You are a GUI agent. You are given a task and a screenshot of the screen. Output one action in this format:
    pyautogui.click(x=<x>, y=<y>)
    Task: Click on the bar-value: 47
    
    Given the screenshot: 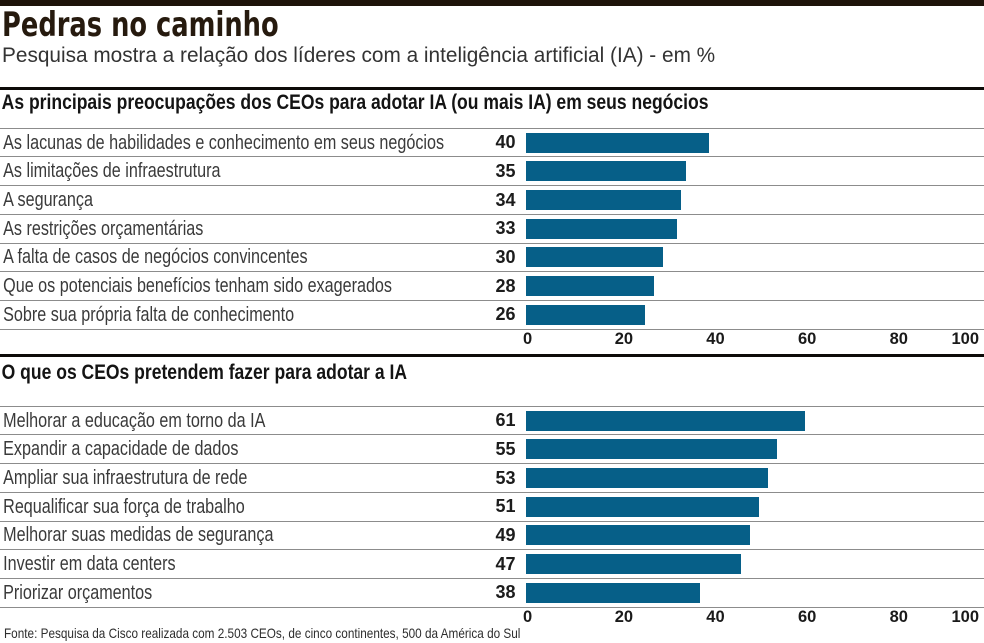 What is the action you would take?
    pyautogui.click(x=505, y=563)
    